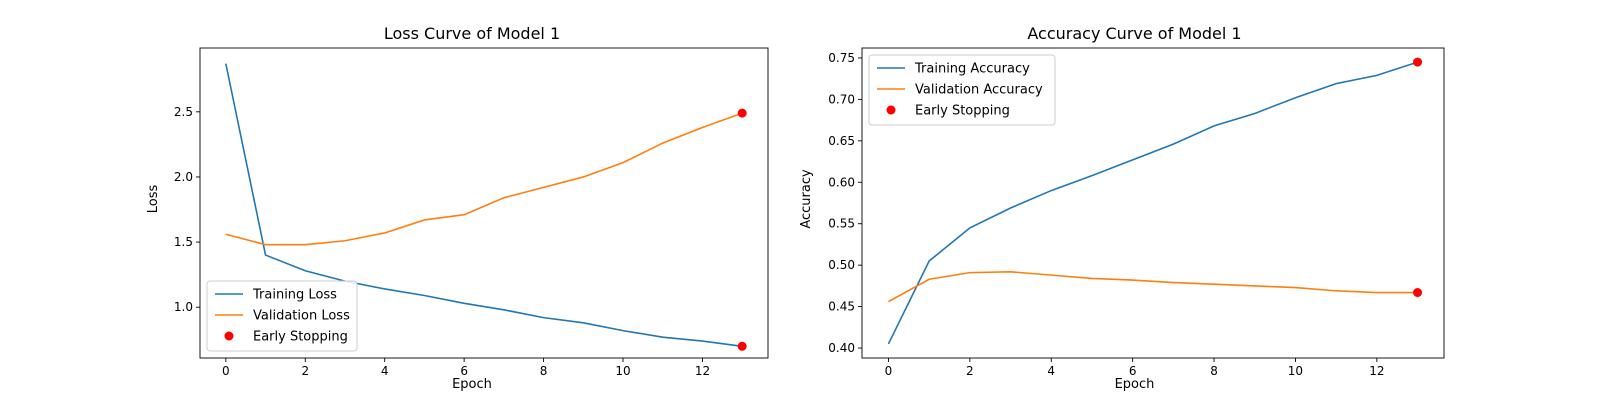 The image size is (1600, 400). Describe the element at coordinates (841, 141) in the screenshot. I see `y-tick-label: 0.65` at that location.